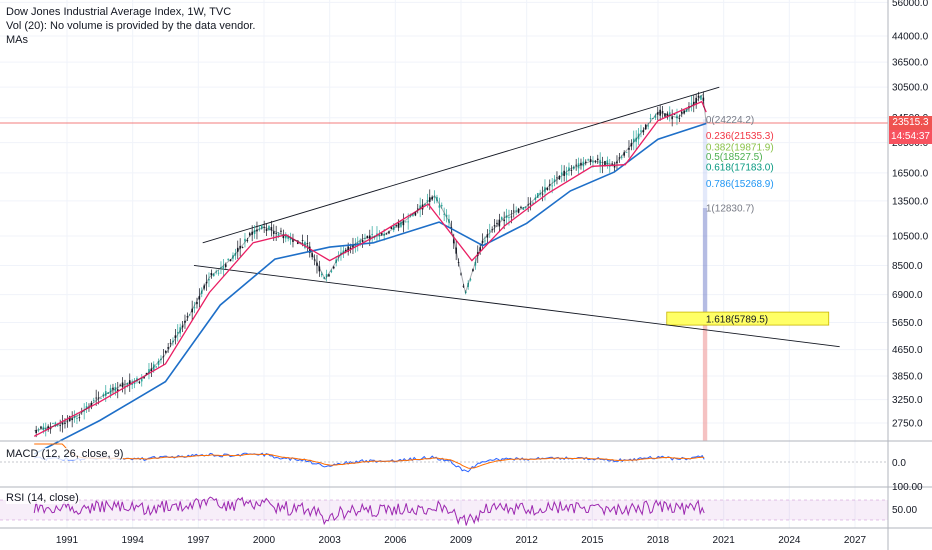 The height and width of the screenshot is (550, 932). What do you see at coordinates (444, 458) in the screenshot?
I see `macd-pane` at bounding box center [444, 458].